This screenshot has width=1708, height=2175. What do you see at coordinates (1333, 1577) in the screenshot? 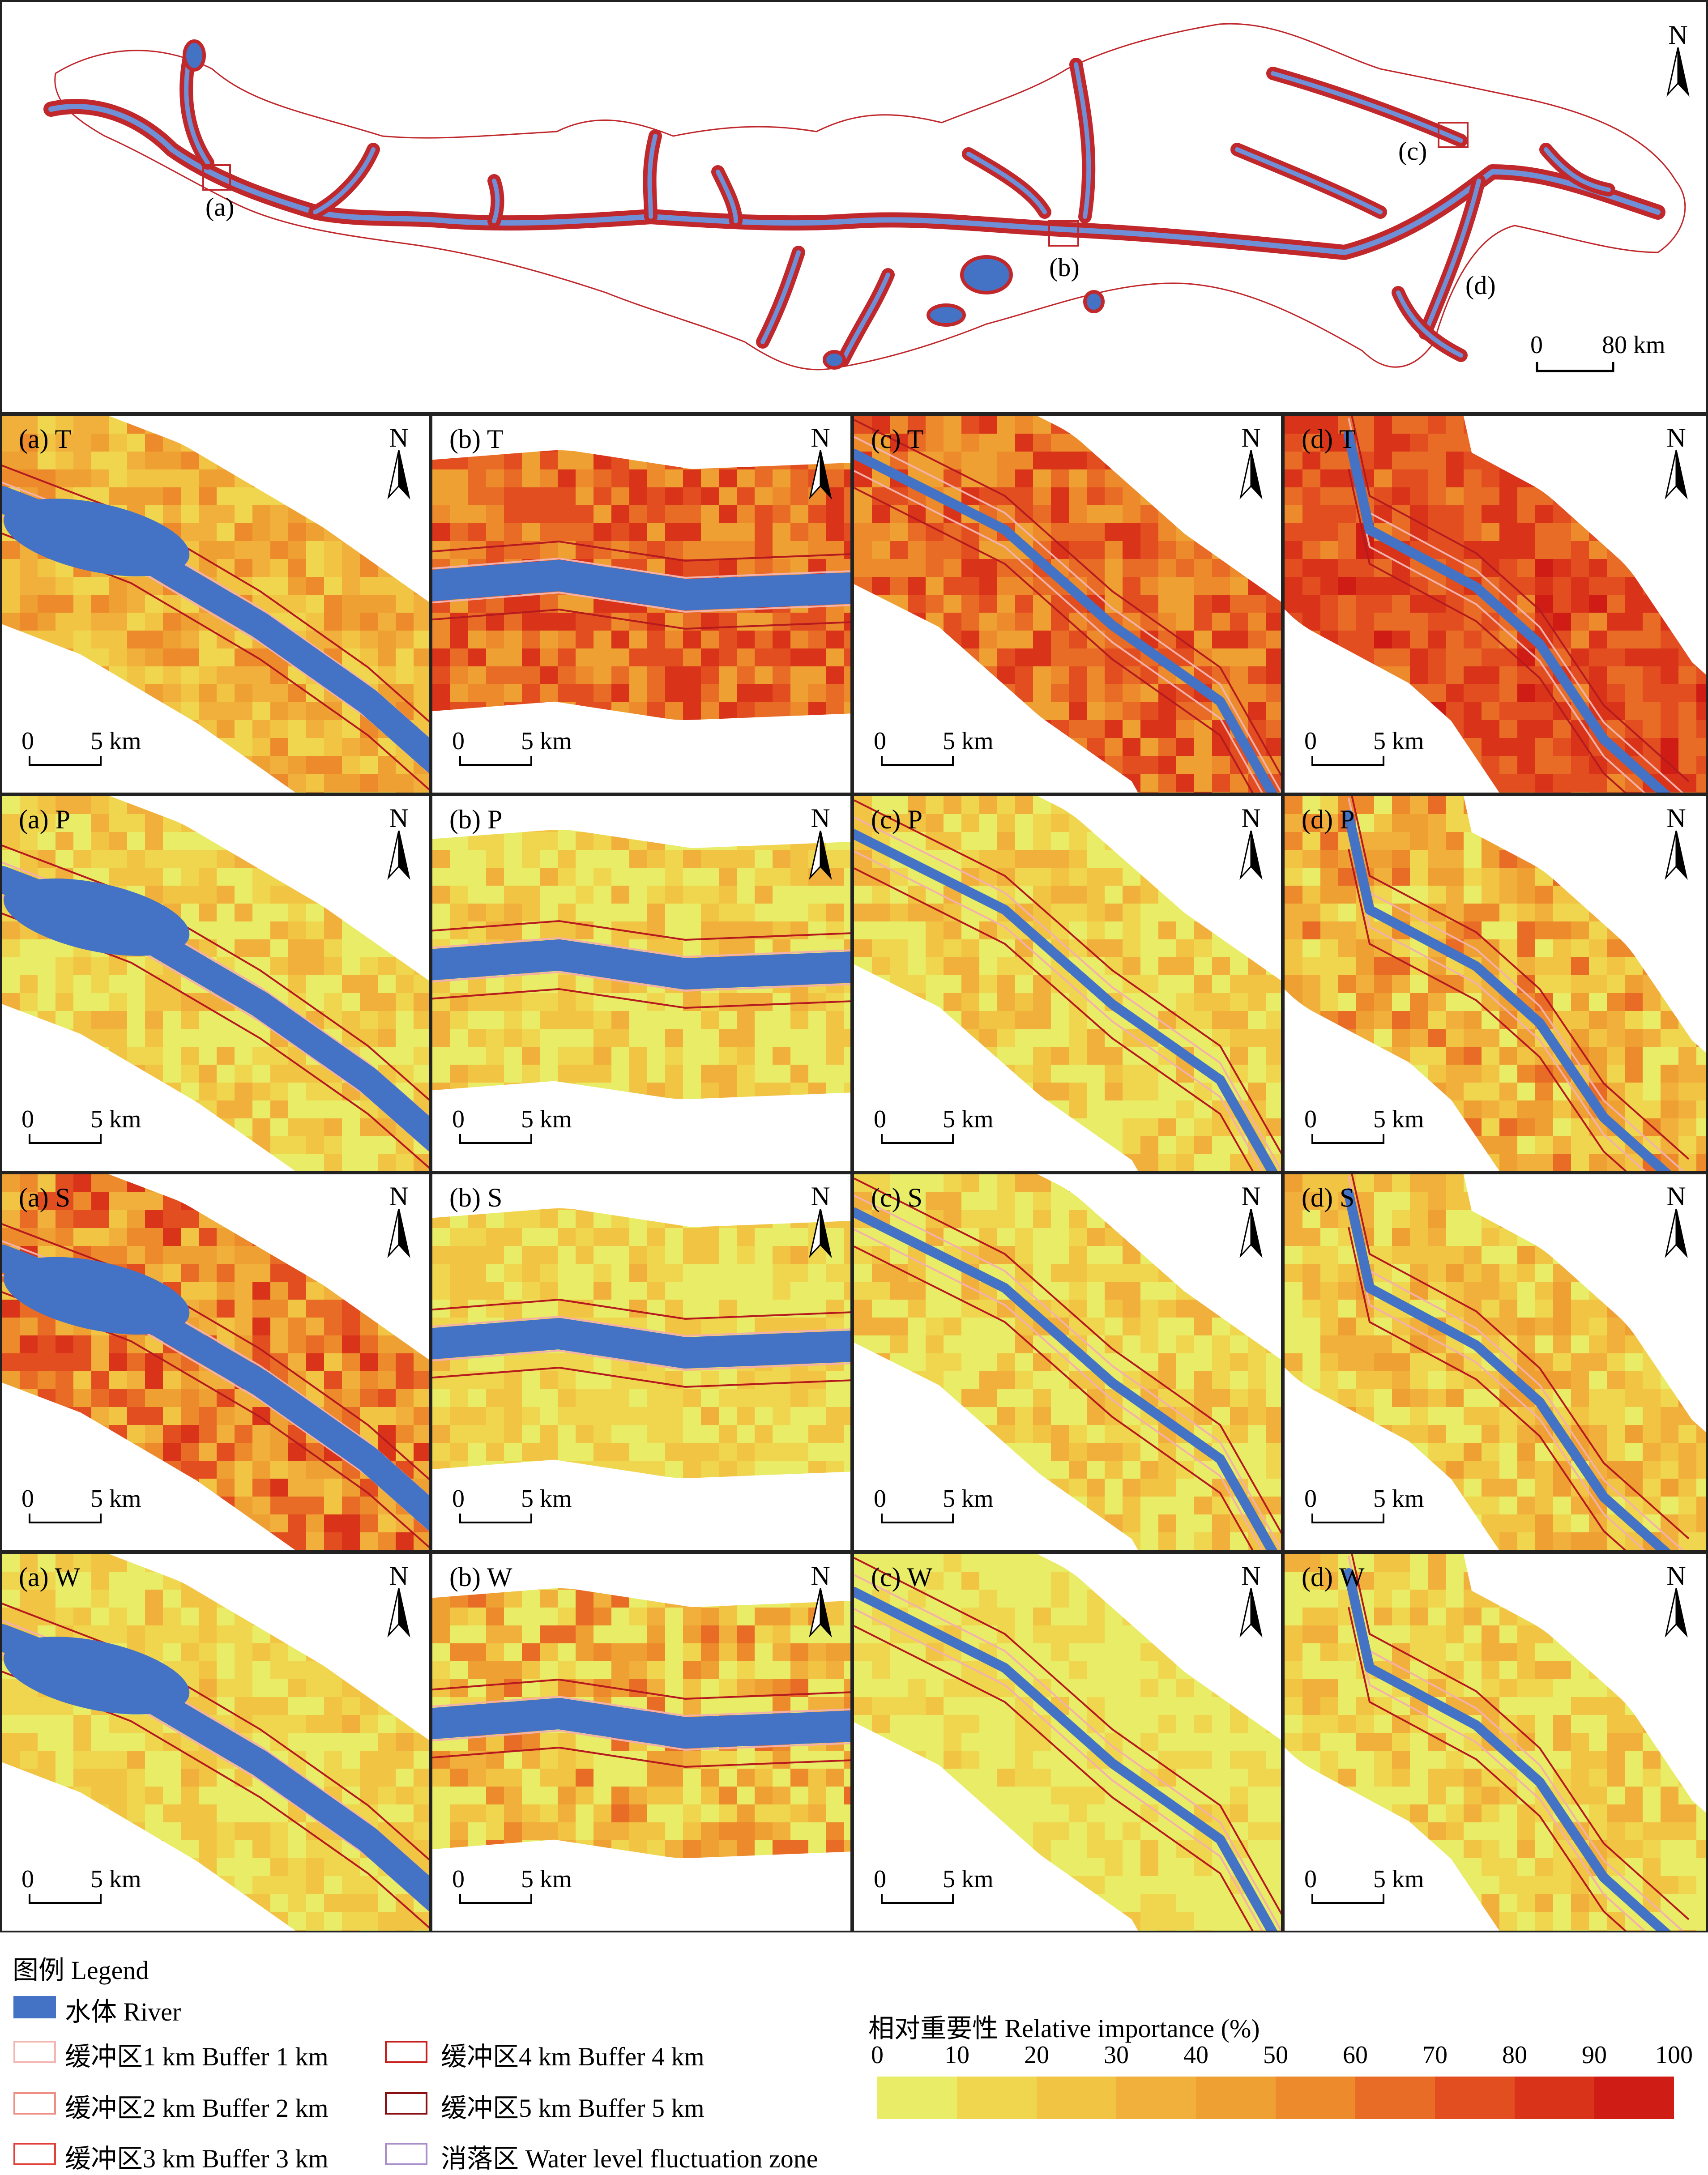
I see `panel-title: (d) W` at bounding box center [1333, 1577].